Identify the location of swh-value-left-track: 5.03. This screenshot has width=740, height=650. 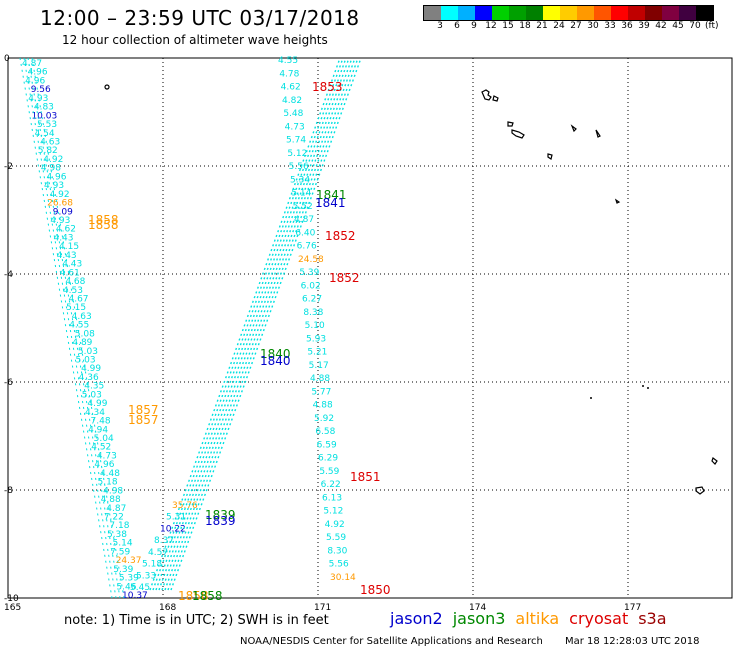
(86, 361).